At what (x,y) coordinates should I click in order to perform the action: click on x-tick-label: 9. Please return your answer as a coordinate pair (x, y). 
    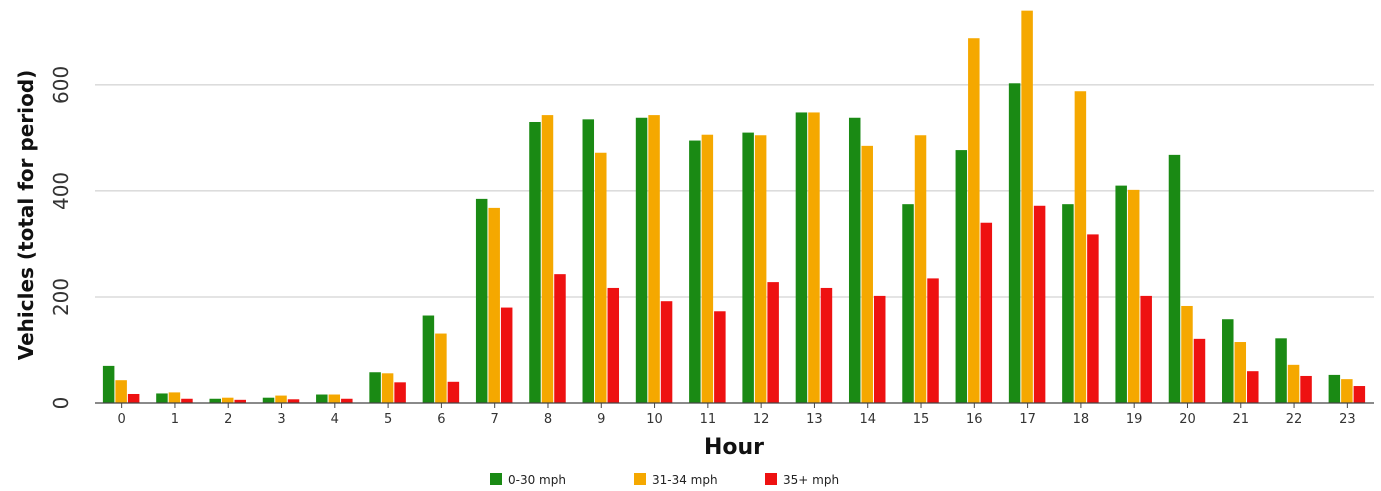
    Looking at the image, I should click on (601, 419).